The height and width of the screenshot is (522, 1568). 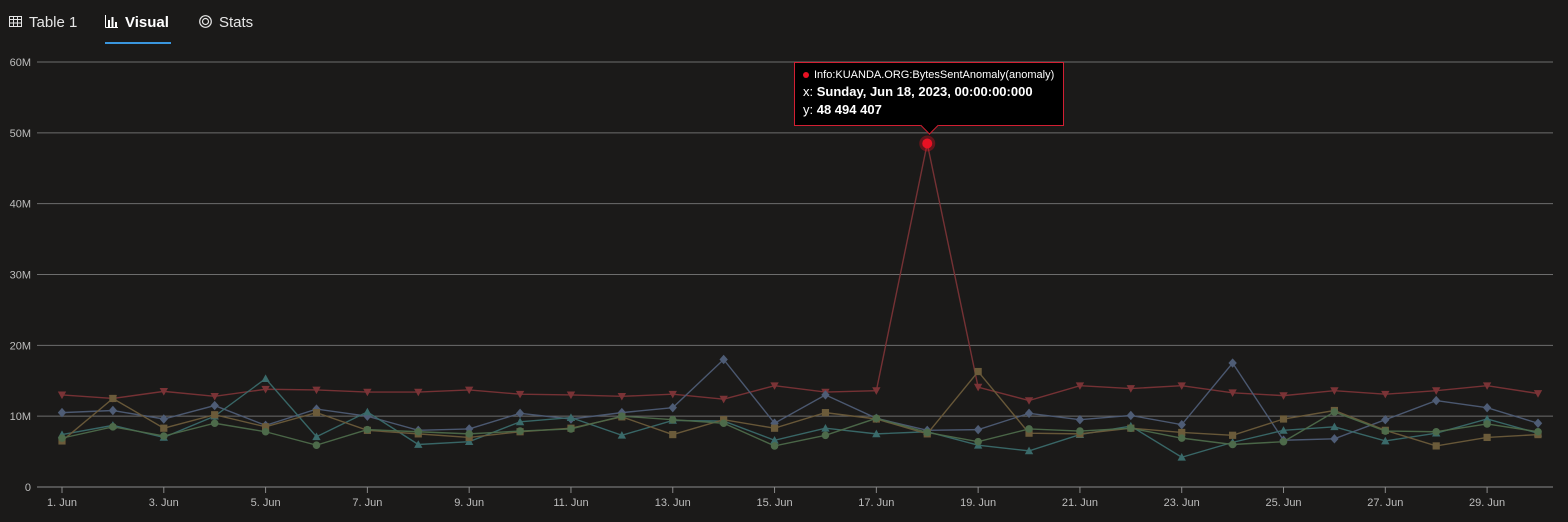 What do you see at coordinates (810, 91) in the screenshot?
I see `tooltip-x-prefix: x:` at bounding box center [810, 91].